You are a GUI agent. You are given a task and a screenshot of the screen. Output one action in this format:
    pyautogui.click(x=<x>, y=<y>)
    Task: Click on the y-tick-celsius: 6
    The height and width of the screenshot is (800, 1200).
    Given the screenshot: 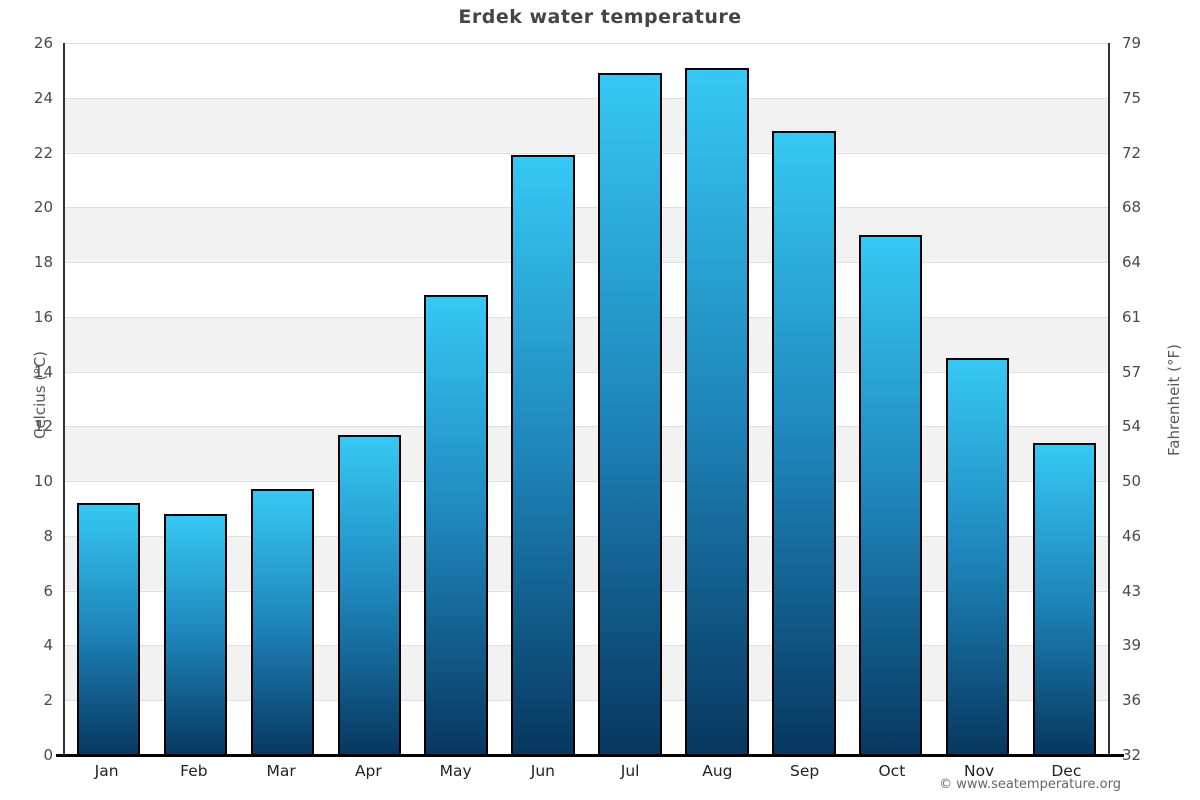 What is the action you would take?
    pyautogui.click(x=48, y=590)
    